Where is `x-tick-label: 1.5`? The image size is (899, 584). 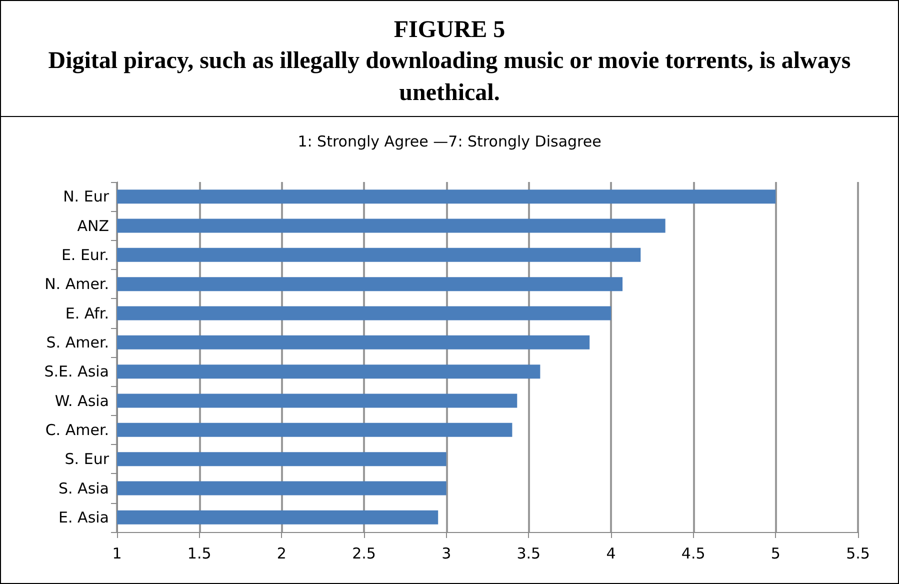 x-tick-label: 1.5 is located at coordinates (199, 553).